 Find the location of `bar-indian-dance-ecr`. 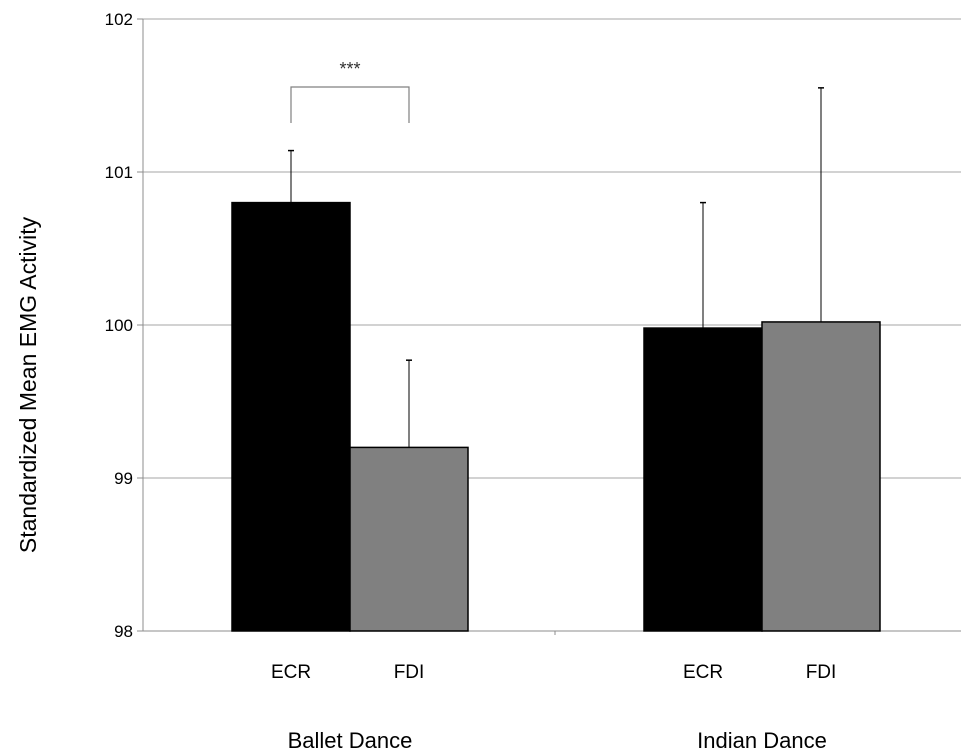

bar-indian-dance-ecr is located at coordinates (703, 479).